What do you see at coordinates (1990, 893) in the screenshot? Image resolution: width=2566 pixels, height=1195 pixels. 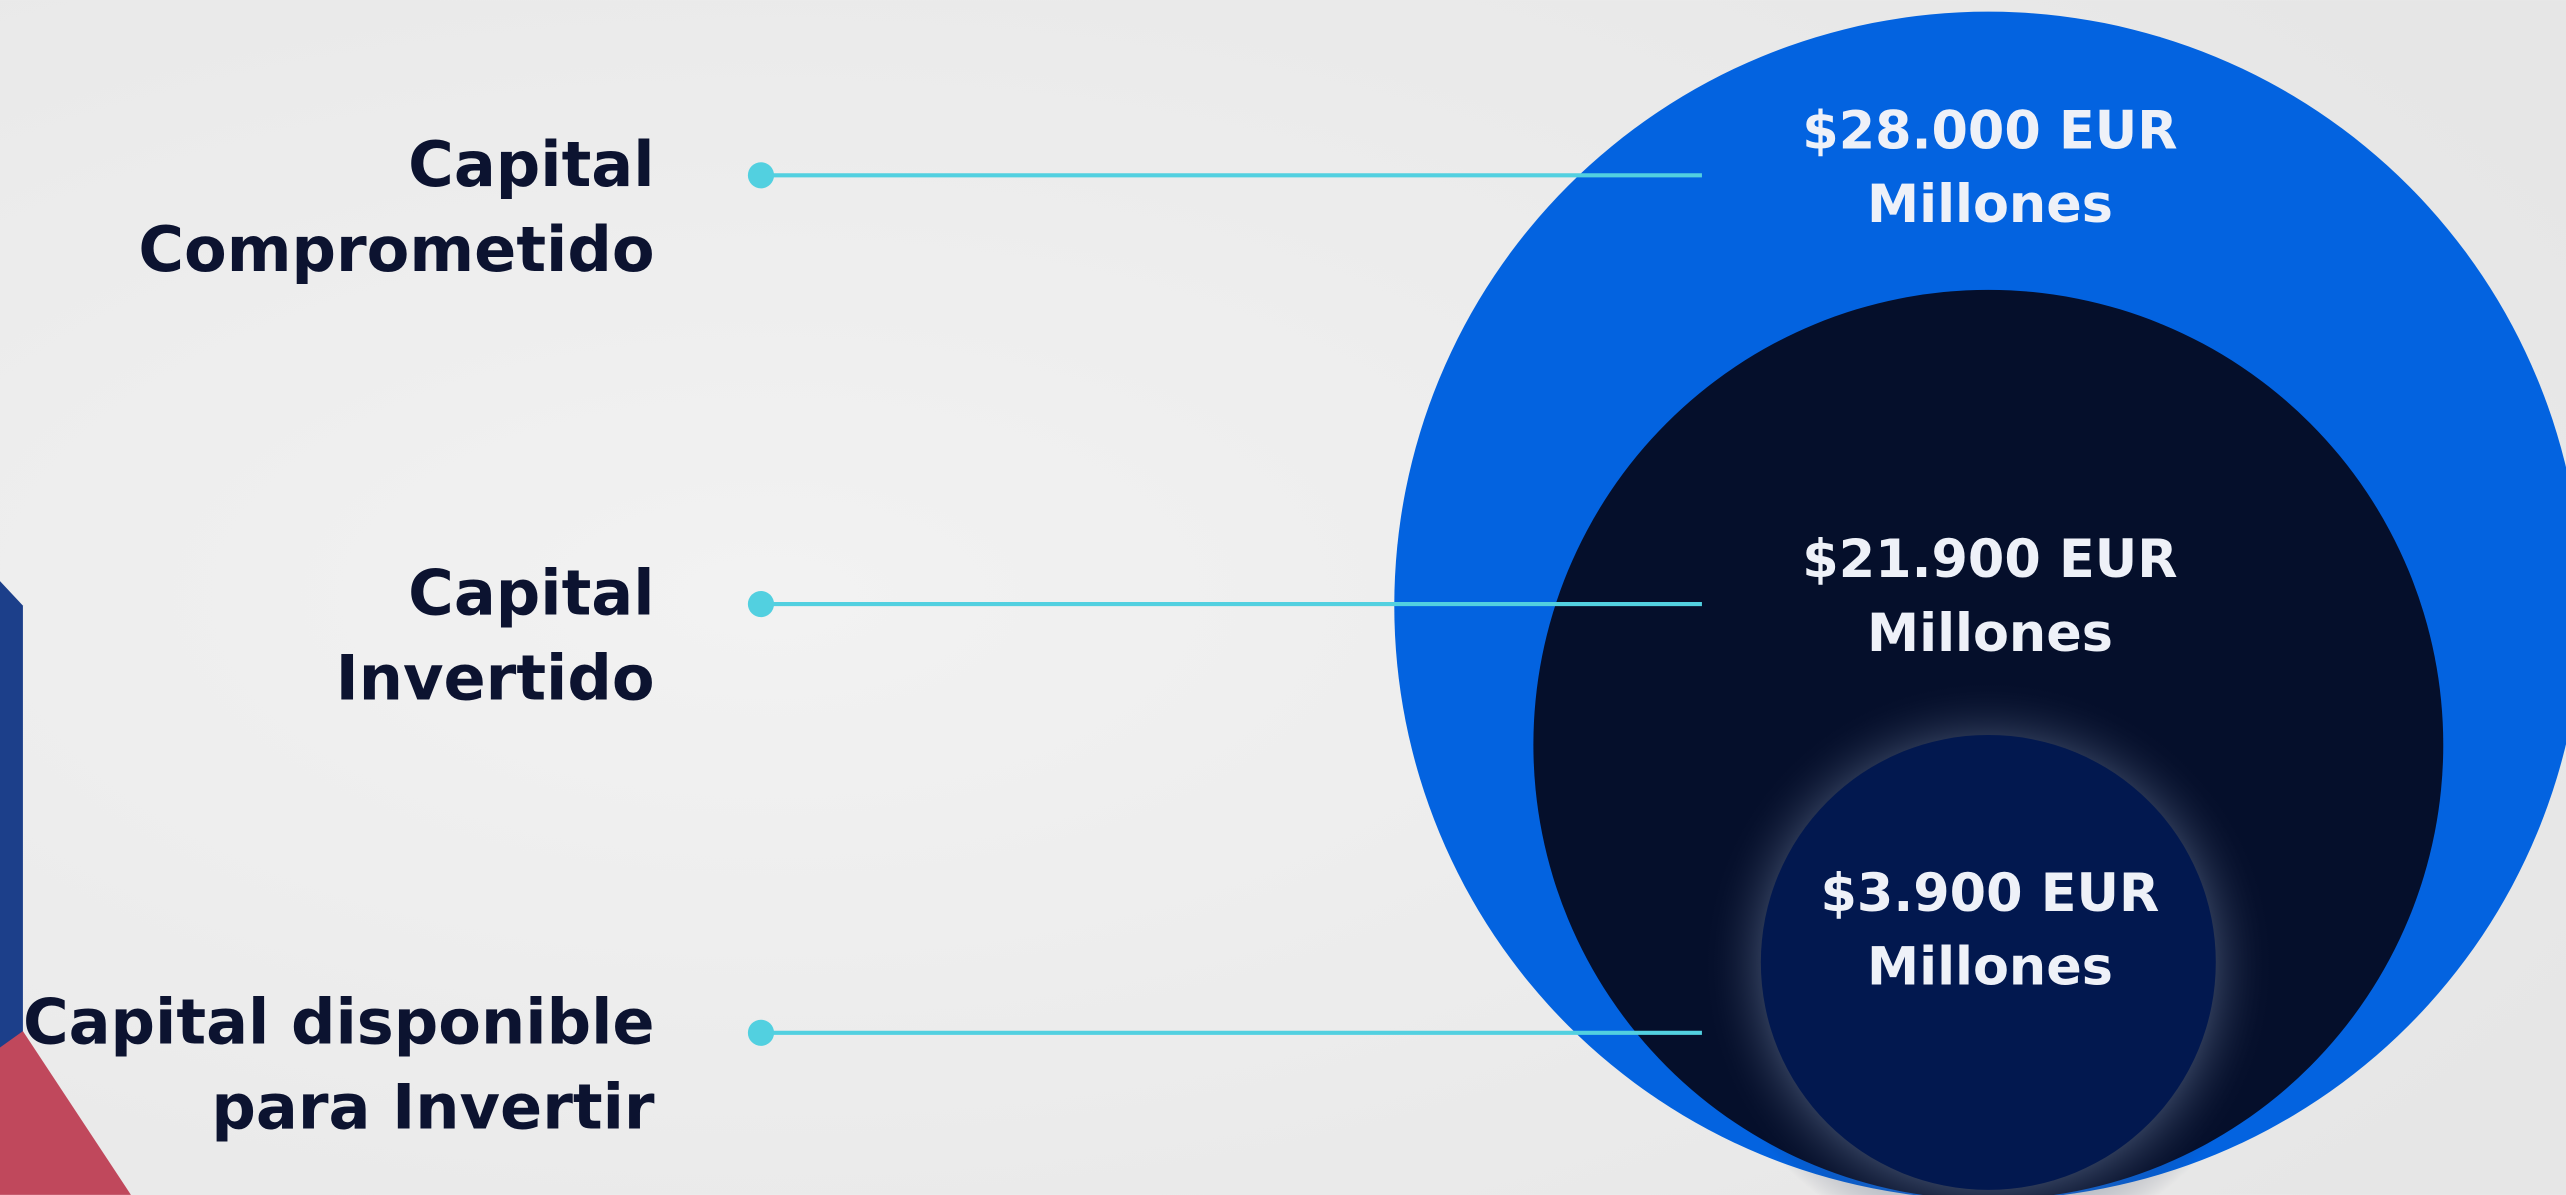 I see `item-value: $3.900 EUR` at bounding box center [1990, 893].